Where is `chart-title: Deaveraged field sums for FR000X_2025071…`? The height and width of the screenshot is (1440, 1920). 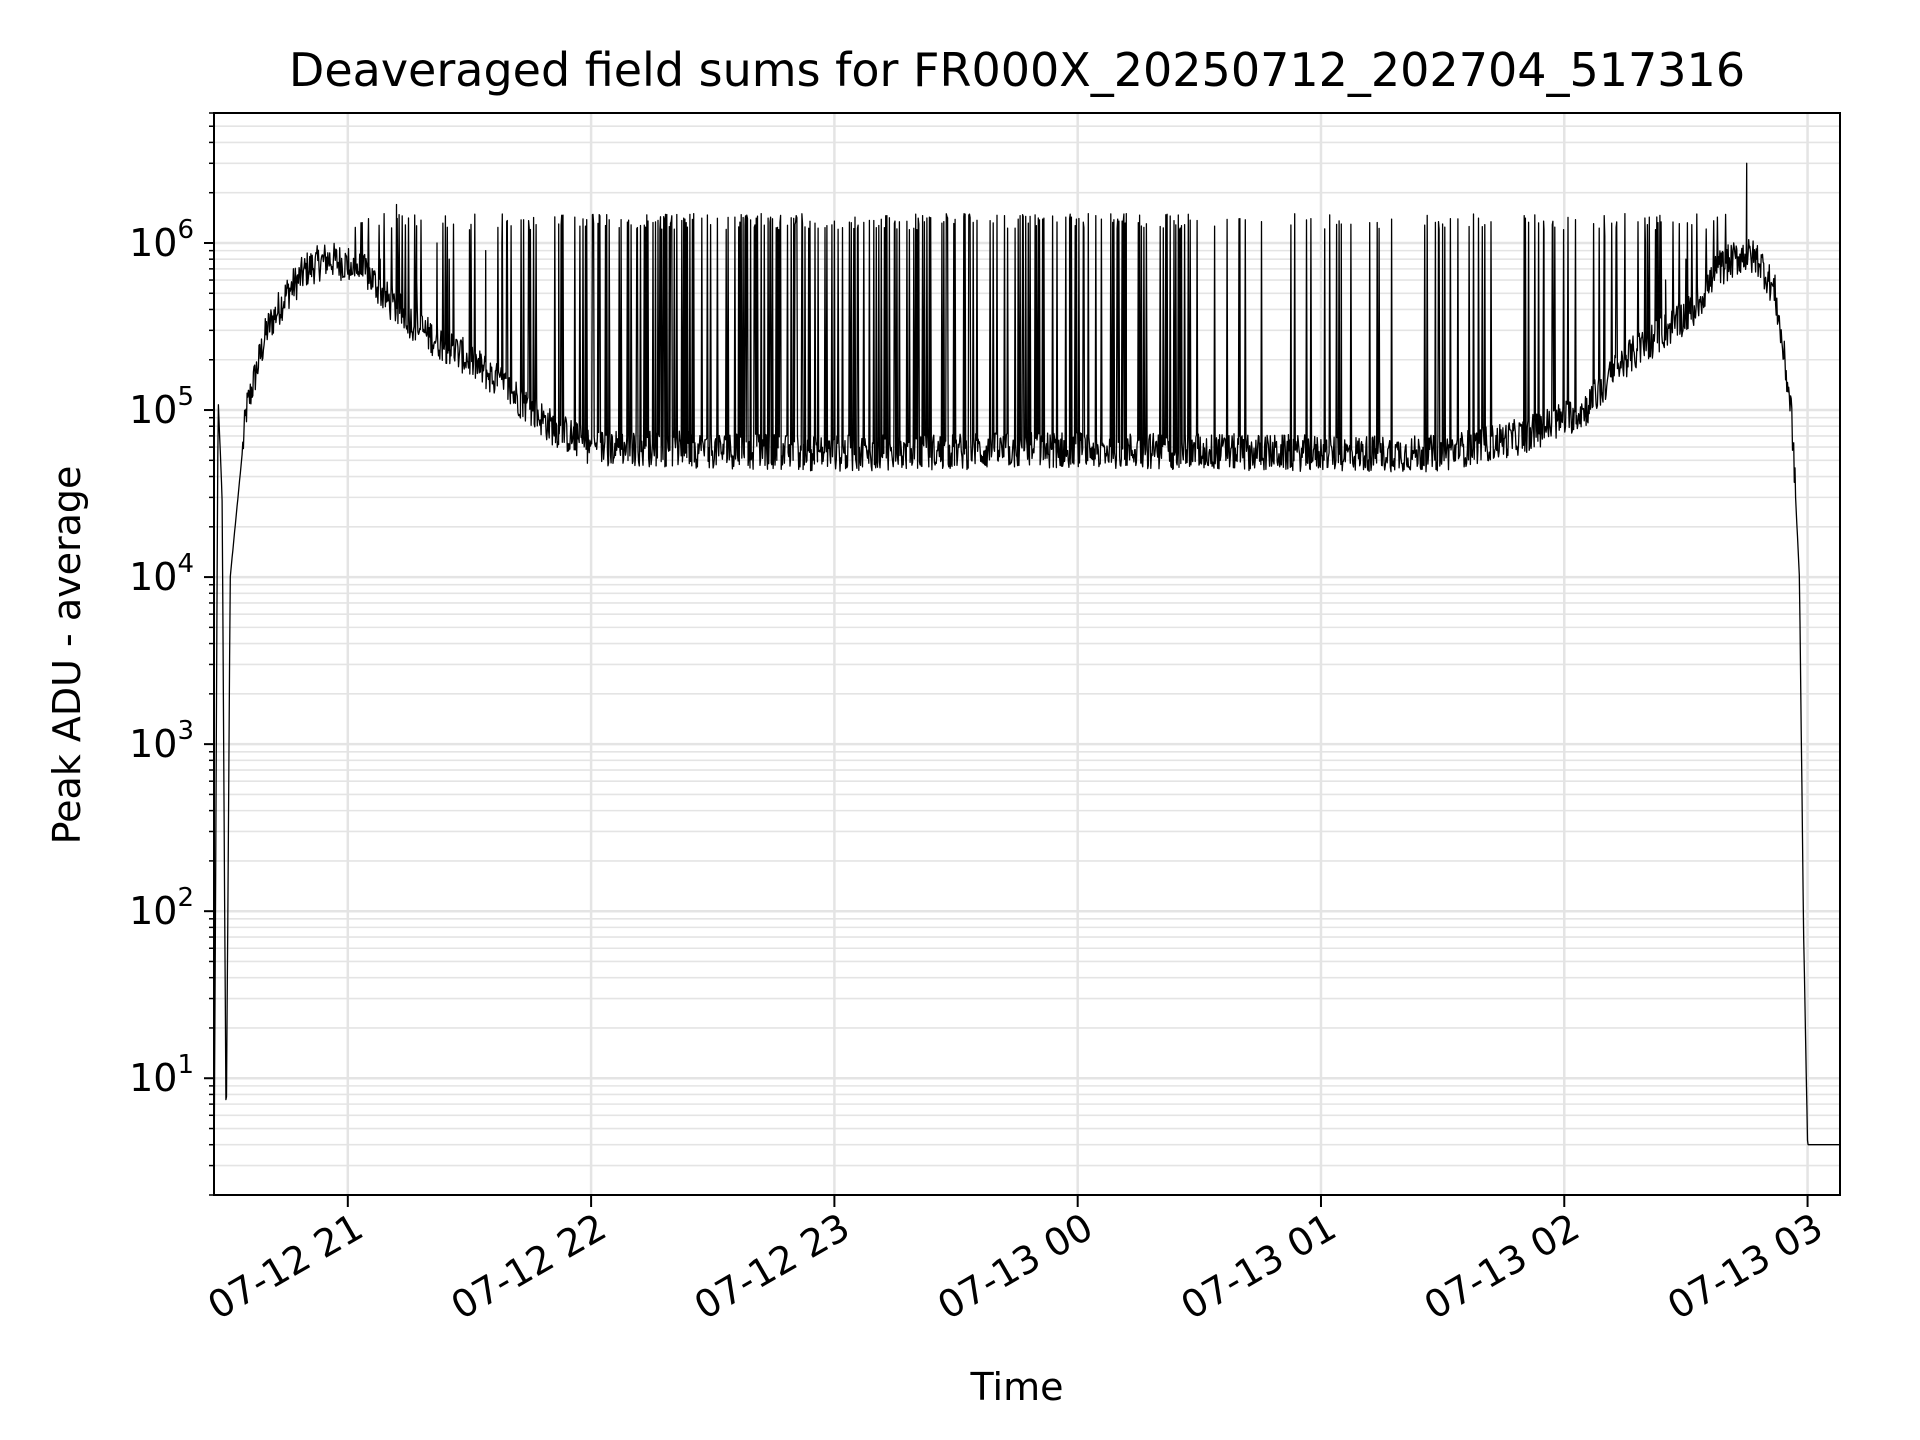
chart-title: Deaveraged field sums for FR000X_2025071… is located at coordinates (1017, 70).